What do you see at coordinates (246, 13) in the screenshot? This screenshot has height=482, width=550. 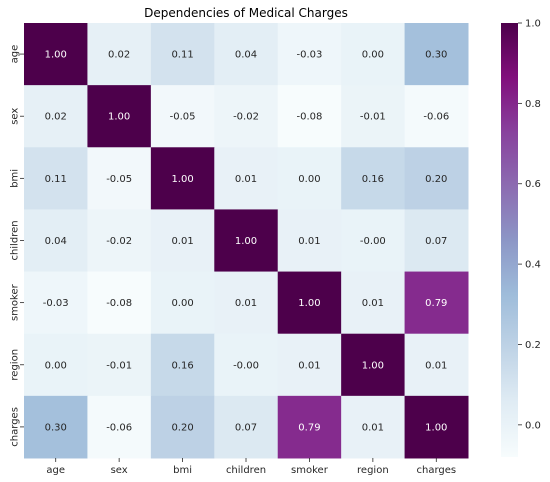 I see `chart-title: Dependencies of Medical Charges` at bounding box center [246, 13].